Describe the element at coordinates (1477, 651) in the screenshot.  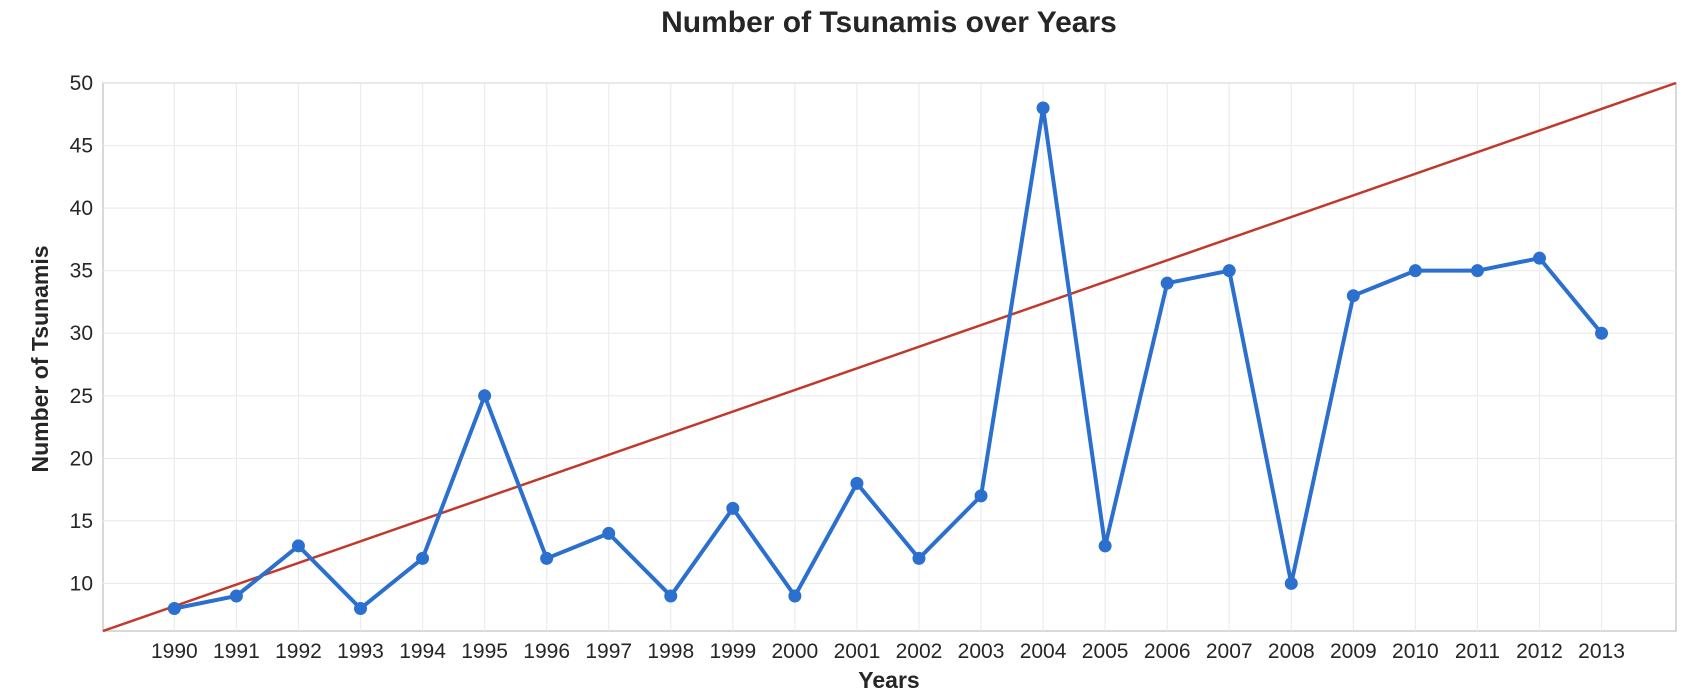
I see `x-tick-label: 2011` at that location.